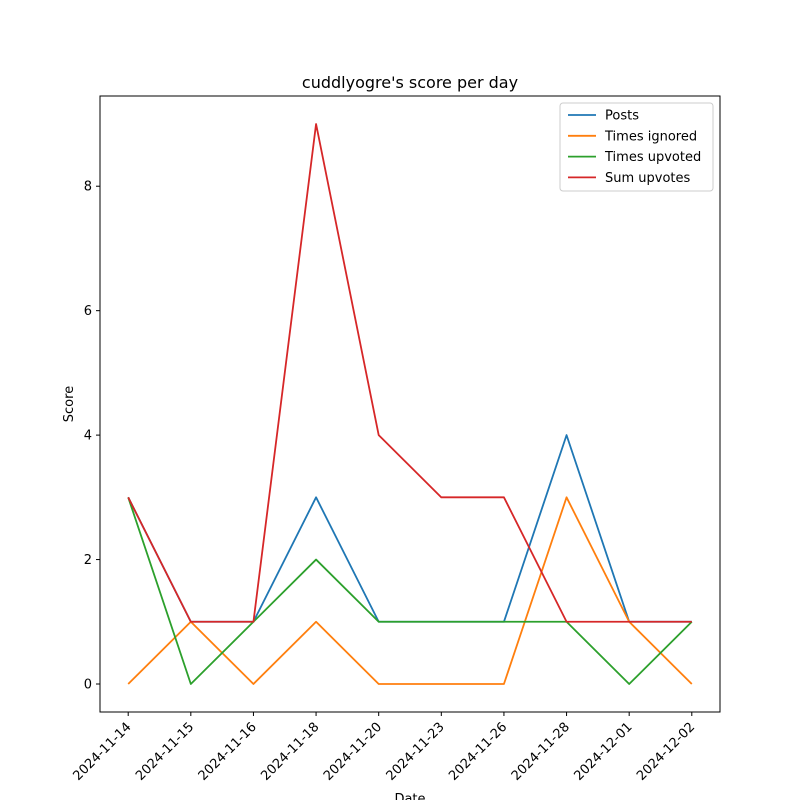  I want to click on chart-title: cuddlyogre's score per day, so click(410, 82).